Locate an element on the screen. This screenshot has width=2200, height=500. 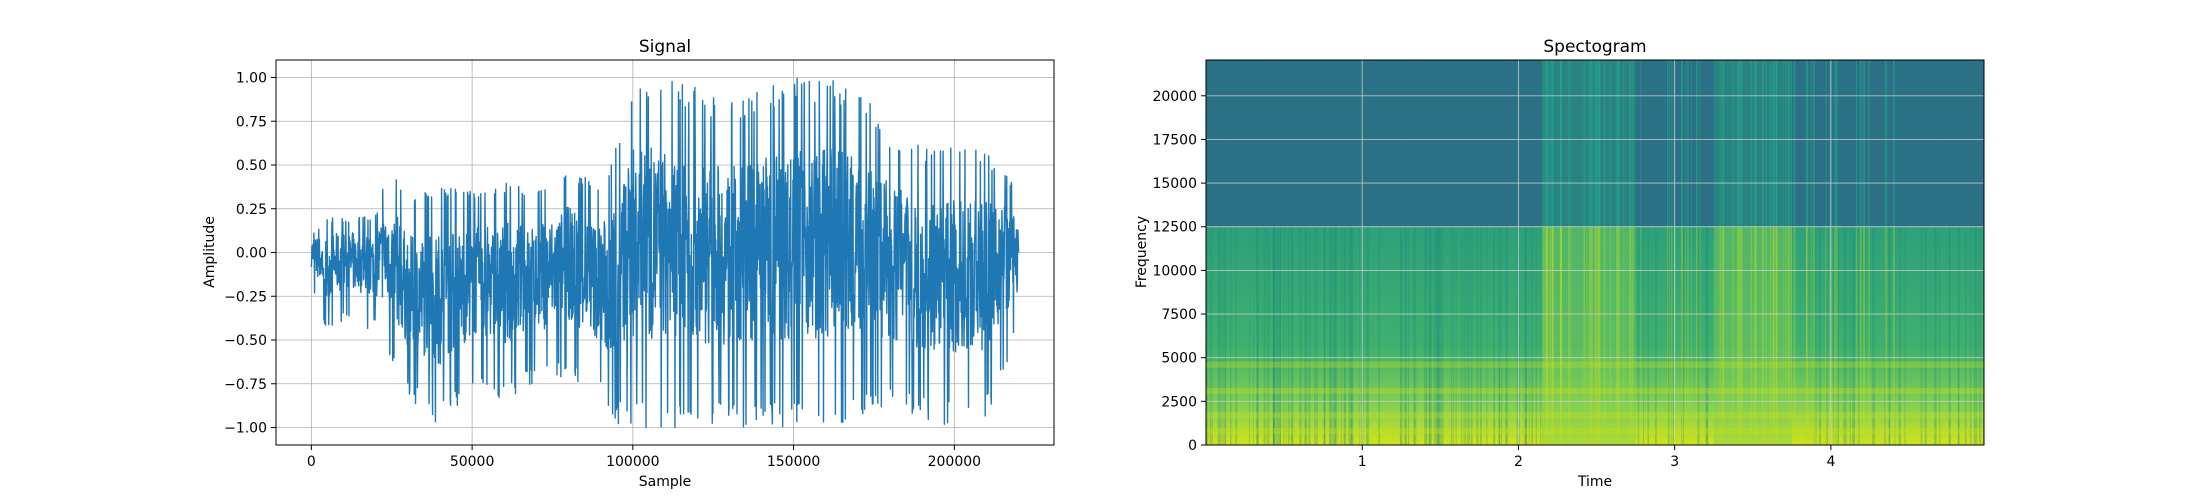
spectrogram-harmonic-band is located at coordinates (1595, 431).